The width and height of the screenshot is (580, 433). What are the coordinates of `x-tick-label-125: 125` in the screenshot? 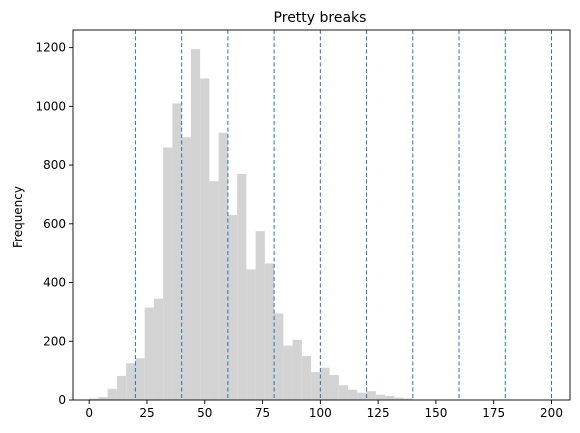 It's located at (378, 413).